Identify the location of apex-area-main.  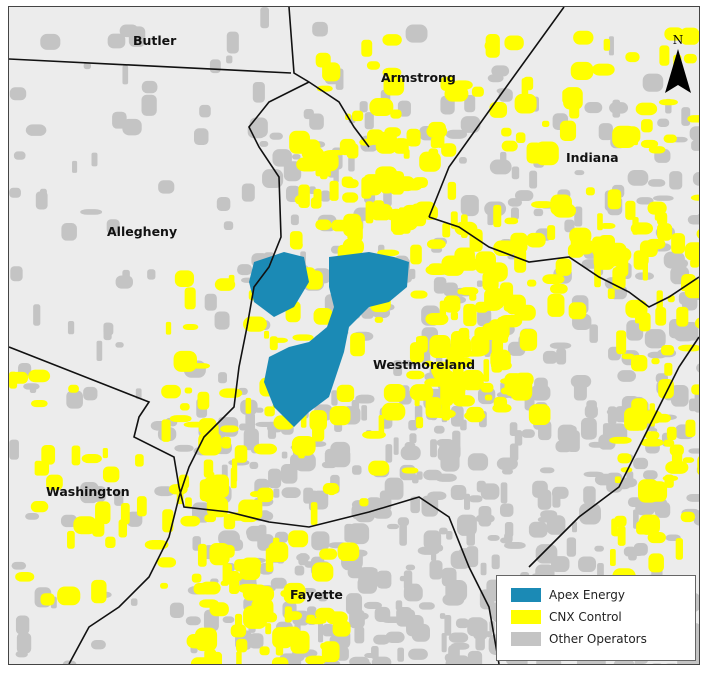
(336, 339).